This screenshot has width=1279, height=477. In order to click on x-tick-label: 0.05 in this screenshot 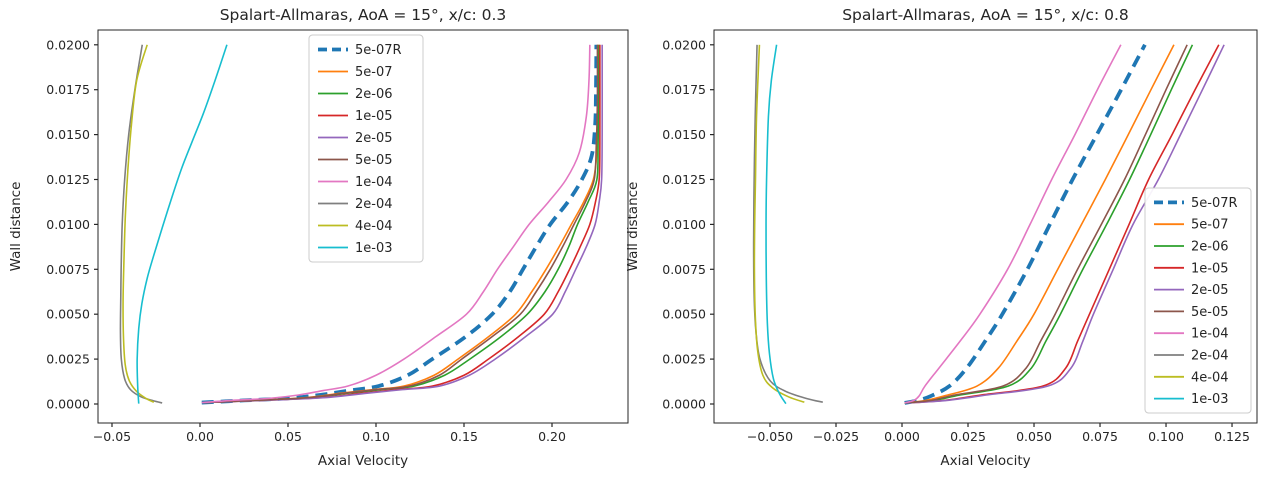, I will do `click(288, 436)`.